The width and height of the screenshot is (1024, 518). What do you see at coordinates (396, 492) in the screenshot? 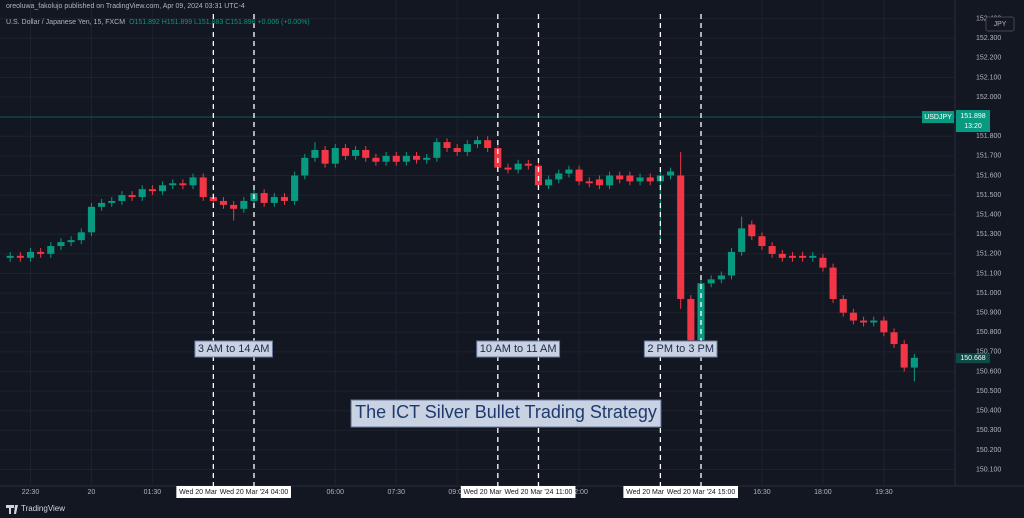
I see `x-tick-label: 07:30` at bounding box center [396, 492].